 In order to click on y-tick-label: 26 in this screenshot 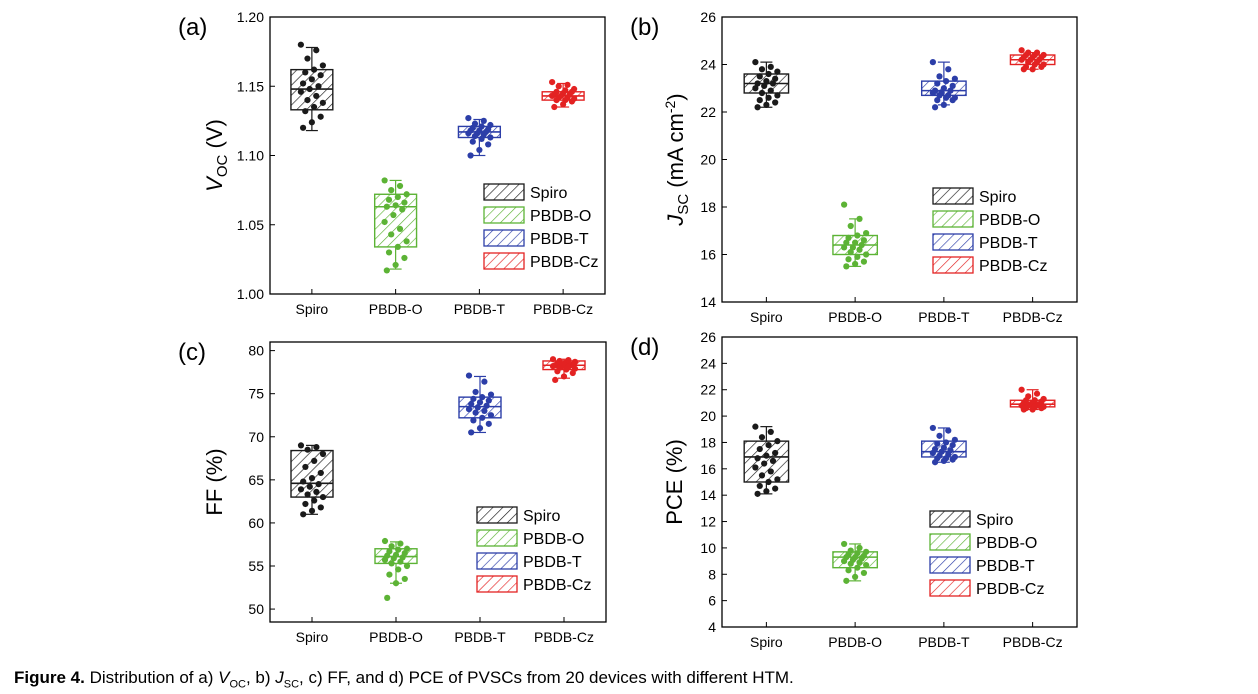, I will do `click(708, 17)`.